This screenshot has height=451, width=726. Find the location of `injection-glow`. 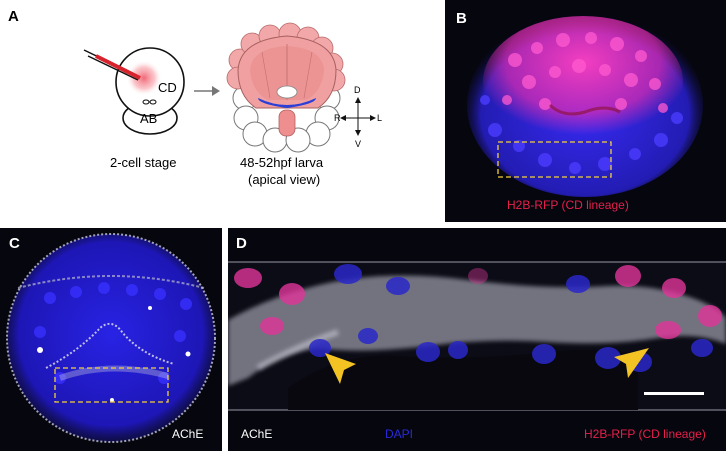

injection-glow is located at coordinates (144, 78).